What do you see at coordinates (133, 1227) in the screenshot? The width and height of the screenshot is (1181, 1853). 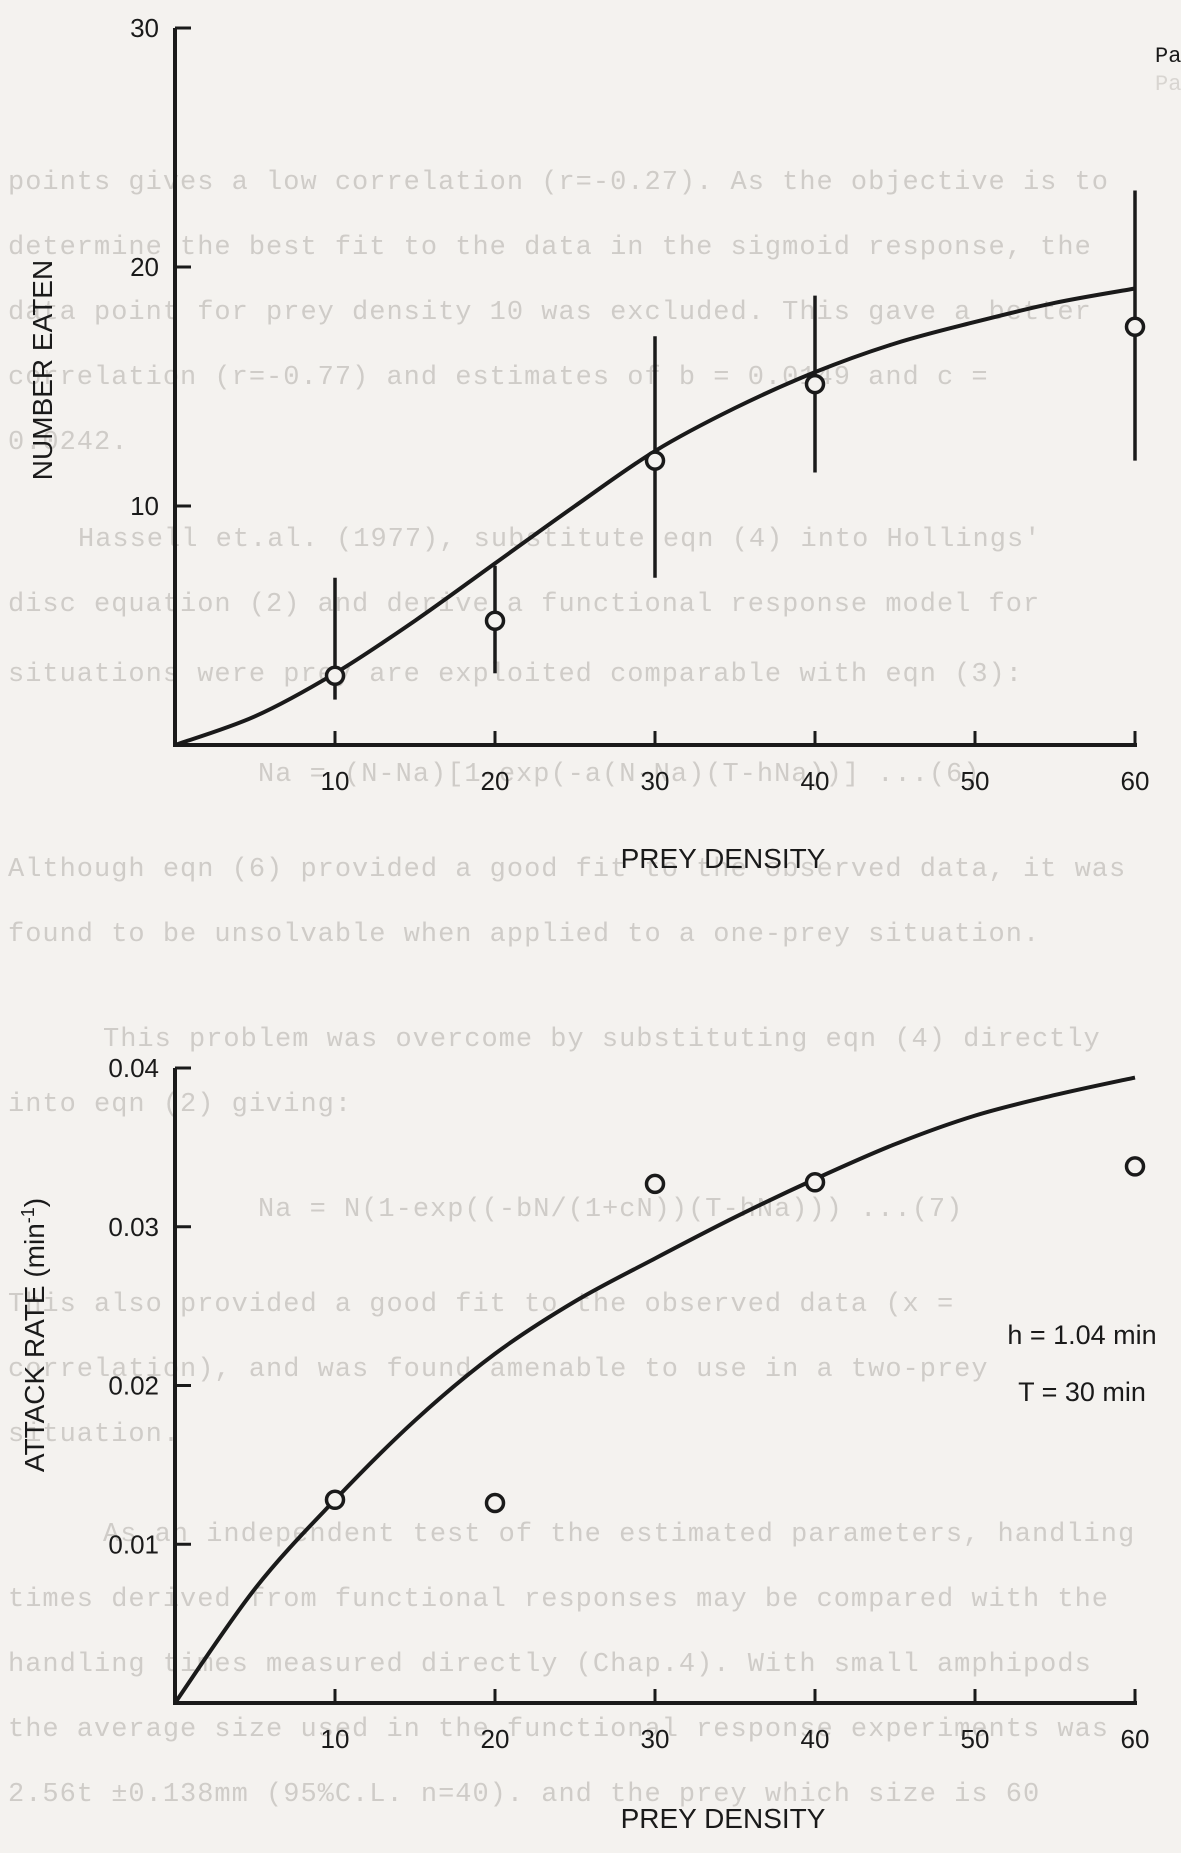 I see `y-tick-label: 0.03` at bounding box center [133, 1227].